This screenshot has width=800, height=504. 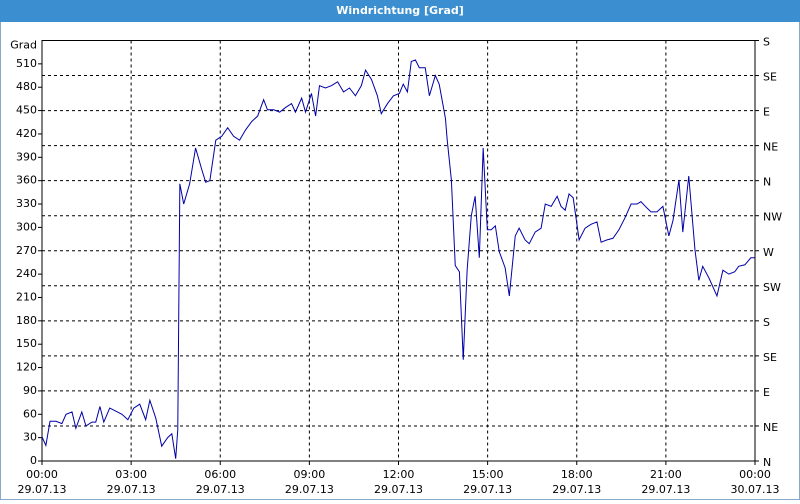 I want to click on x-tick-label: 21:00, so click(x=666, y=474).